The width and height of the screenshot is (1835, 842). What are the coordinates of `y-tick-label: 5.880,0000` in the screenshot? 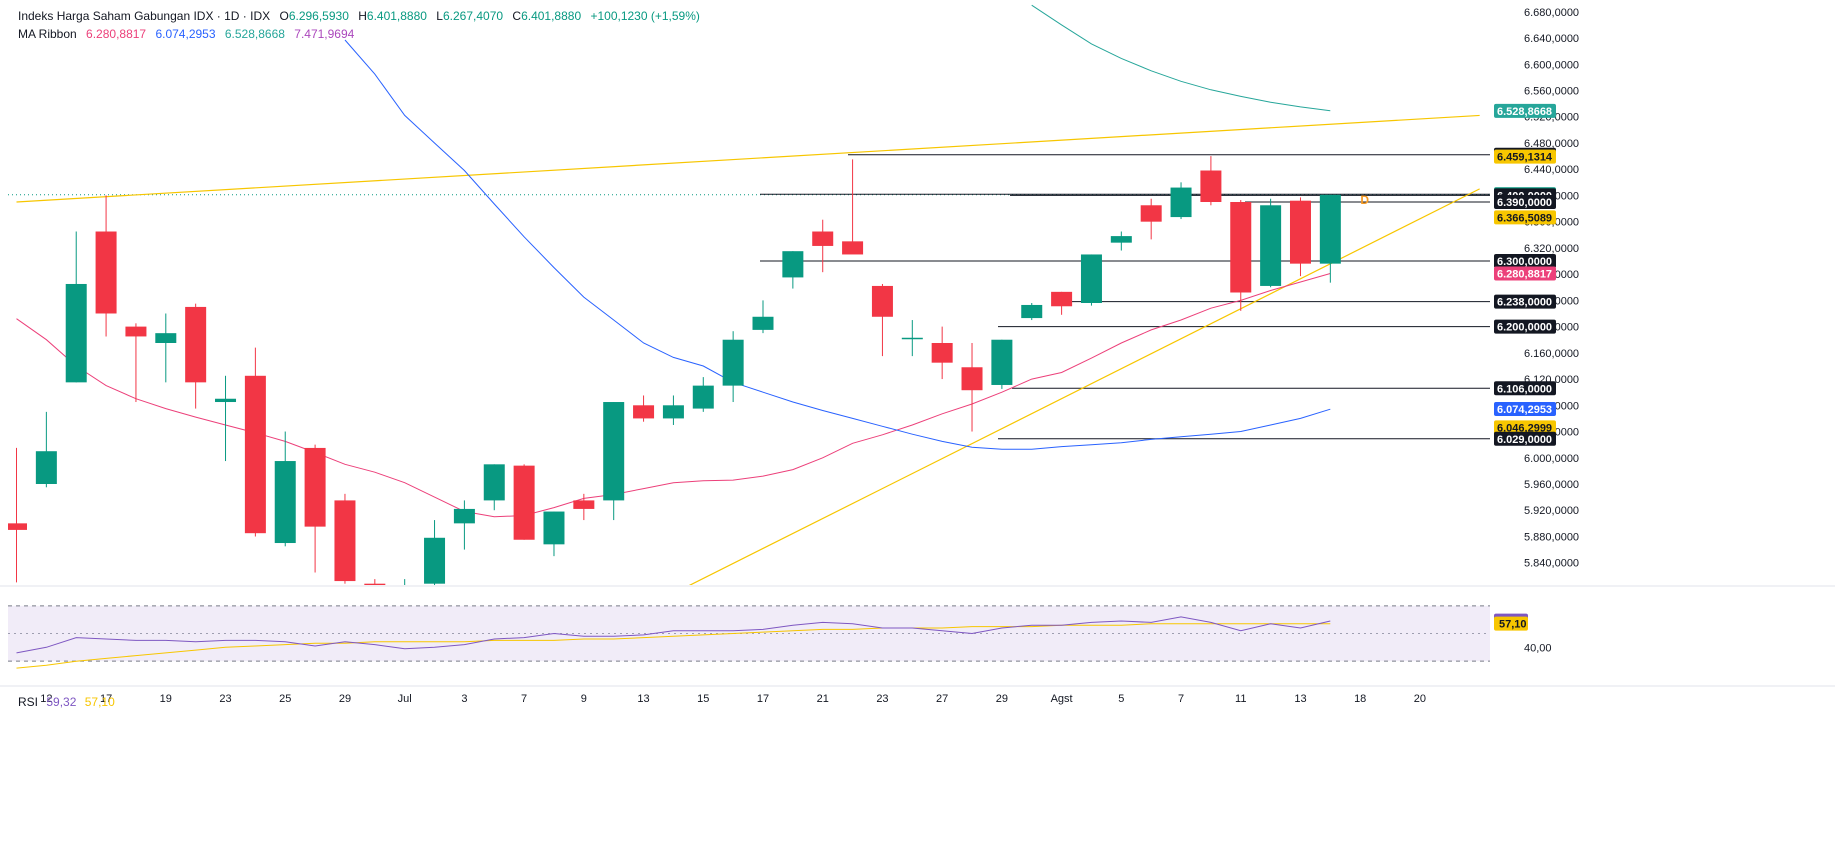 It's located at (1551, 537).